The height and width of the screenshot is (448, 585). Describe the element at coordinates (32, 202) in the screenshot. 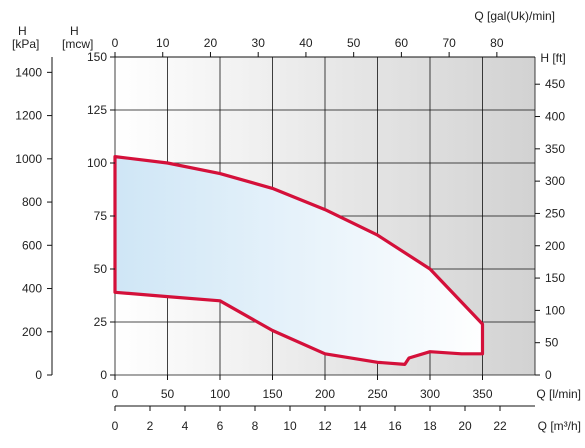

I see `tick-label-kpa: 800` at that location.